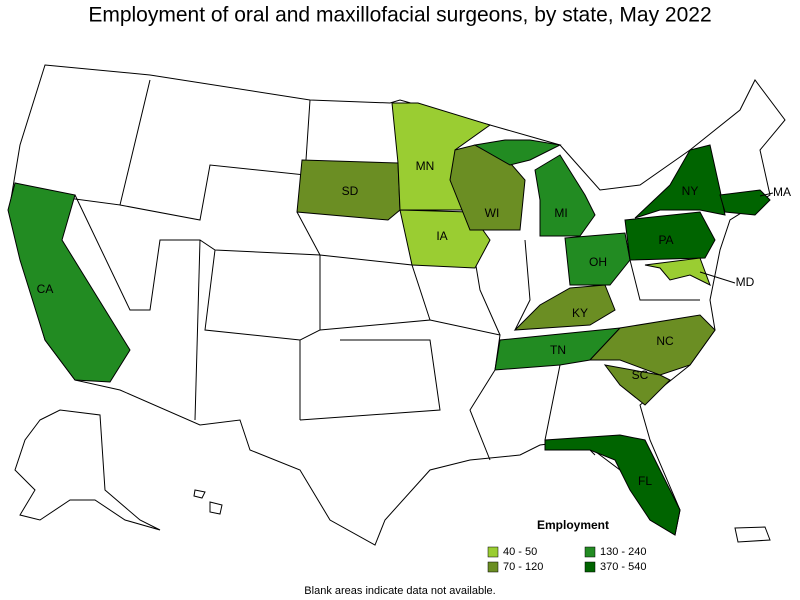 The image size is (800, 600). What do you see at coordinates (560, 213) in the screenshot?
I see `state-label: MI` at bounding box center [560, 213].